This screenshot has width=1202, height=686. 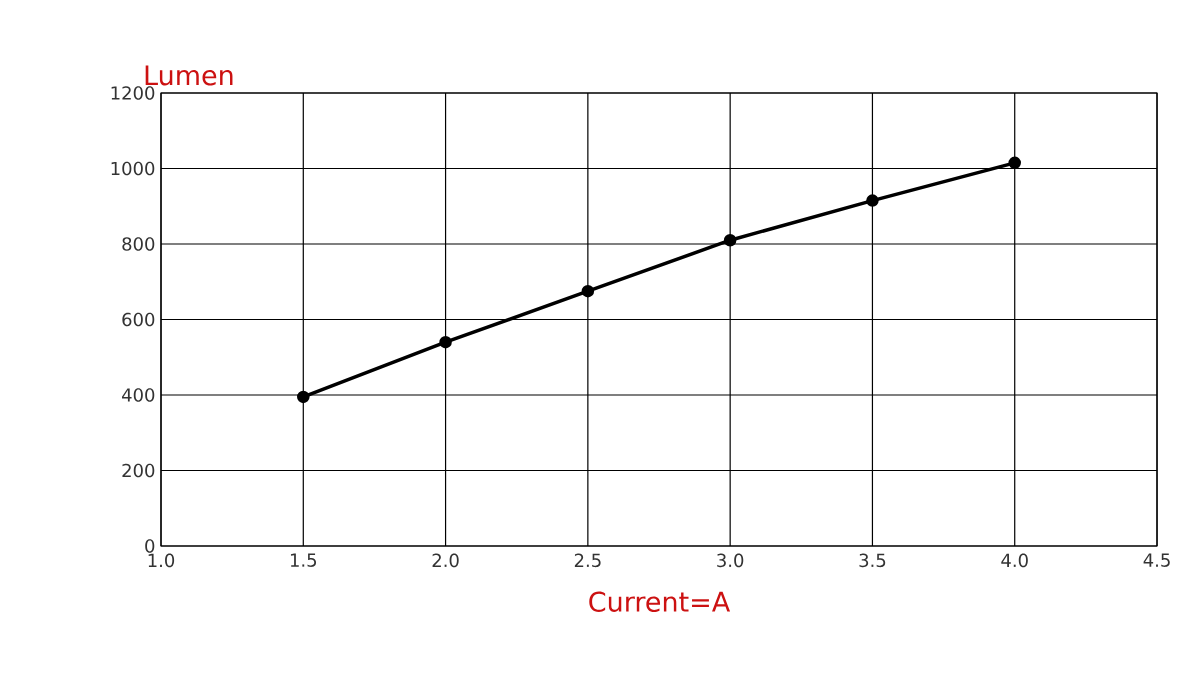 I want to click on y-tick-label: 200, so click(x=138, y=470).